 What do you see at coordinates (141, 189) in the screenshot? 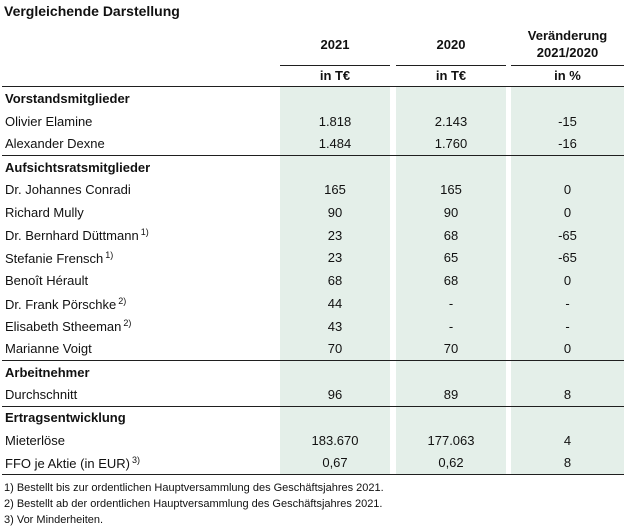
I see `row-label: Dr. Johannes Conradi` at bounding box center [141, 189].